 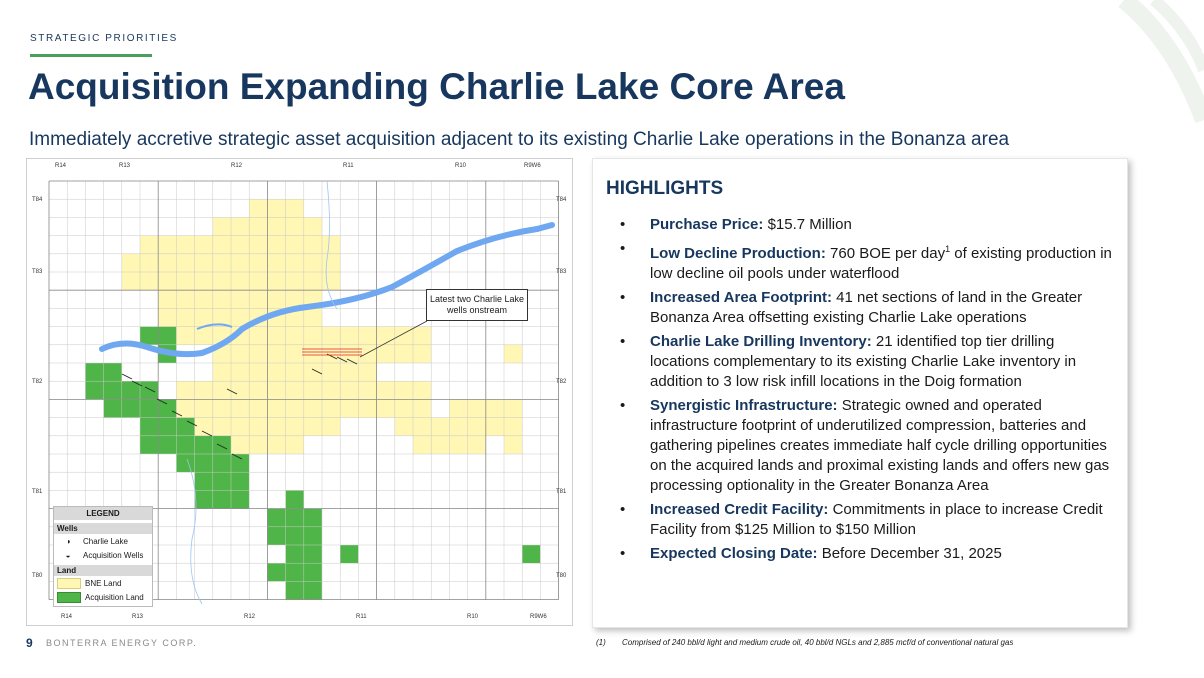 I want to click on footnote-marker: 1, so click(x=948, y=249).